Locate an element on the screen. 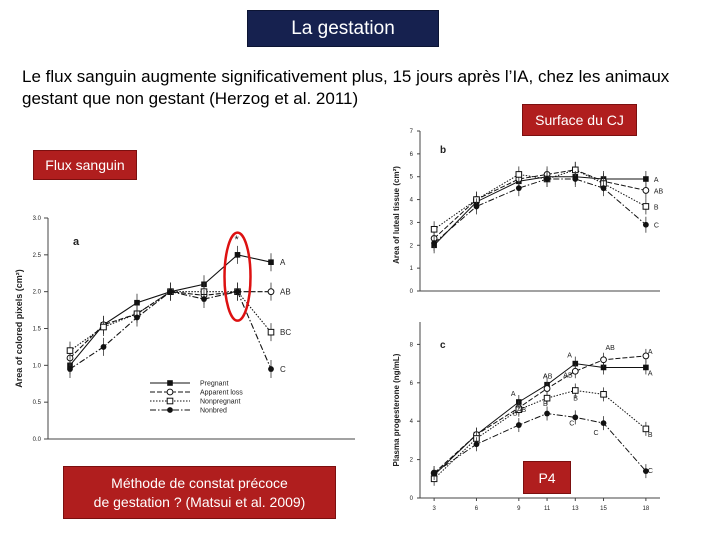  y-tick-label: 8 is located at coordinates (412, 345).